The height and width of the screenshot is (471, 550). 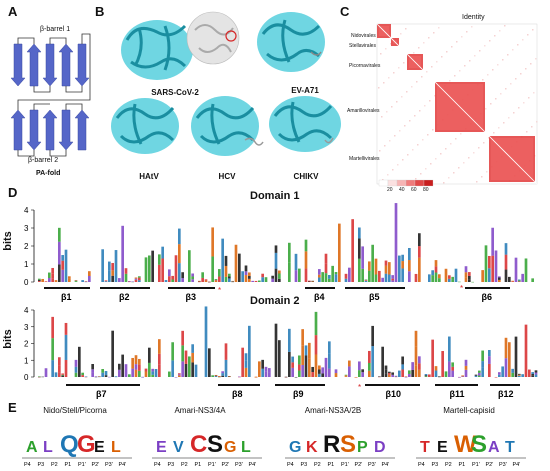 What do you see at coordinates (50, 95) in the screenshot?
I see `pa-fold-topology` at bounding box center [50, 95].